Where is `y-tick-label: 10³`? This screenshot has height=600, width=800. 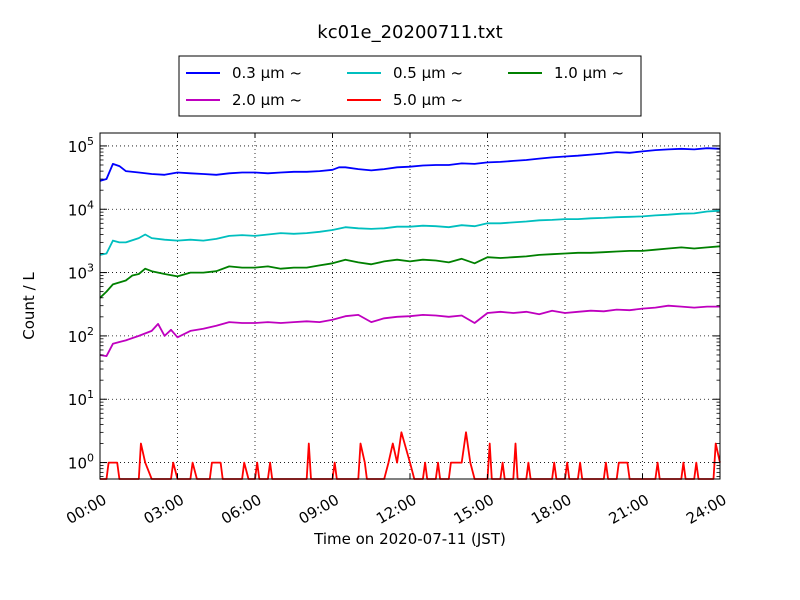
y-tick-label: 10³ is located at coordinates (81, 272).